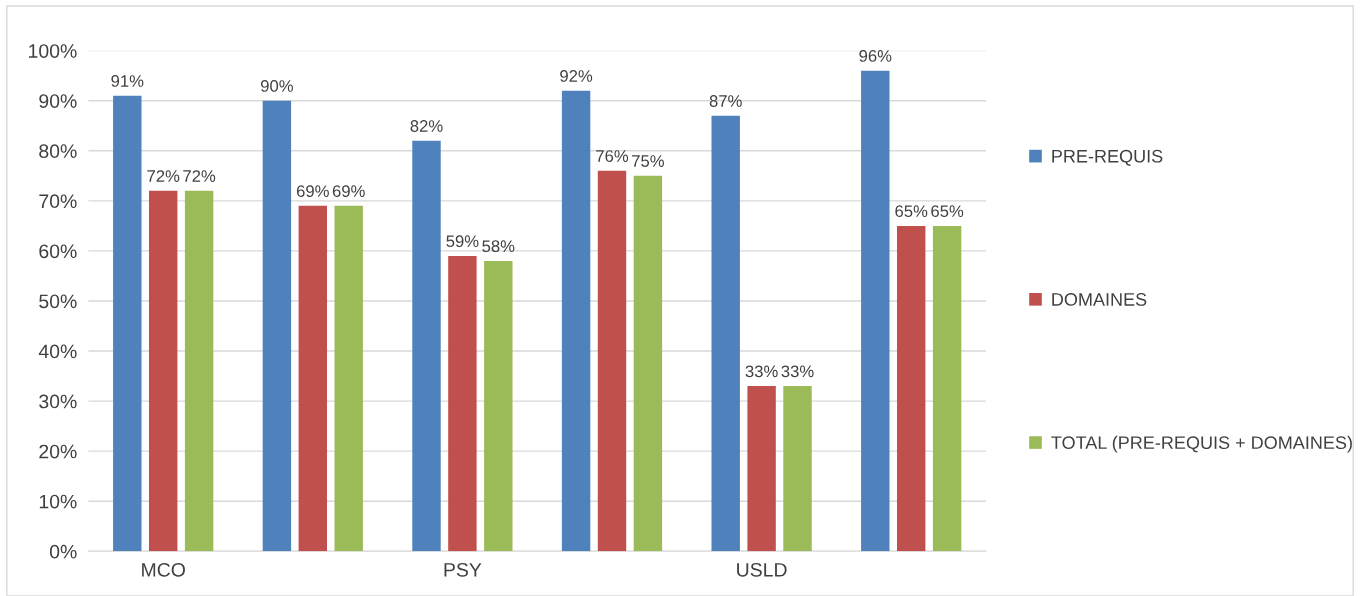 This screenshot has width=1360, height=596. What do you see at coordinates (163, 569) in the screenshot?
I see `x-tick-label: MCO` at bounding box center [163, 569].